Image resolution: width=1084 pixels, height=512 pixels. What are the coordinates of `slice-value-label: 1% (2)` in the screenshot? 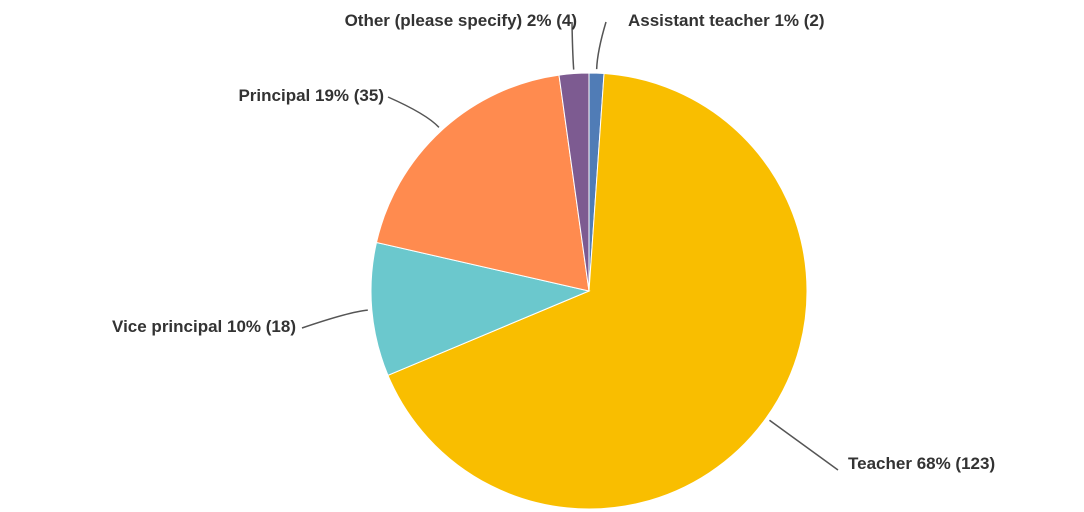 It's located at (799, 20).